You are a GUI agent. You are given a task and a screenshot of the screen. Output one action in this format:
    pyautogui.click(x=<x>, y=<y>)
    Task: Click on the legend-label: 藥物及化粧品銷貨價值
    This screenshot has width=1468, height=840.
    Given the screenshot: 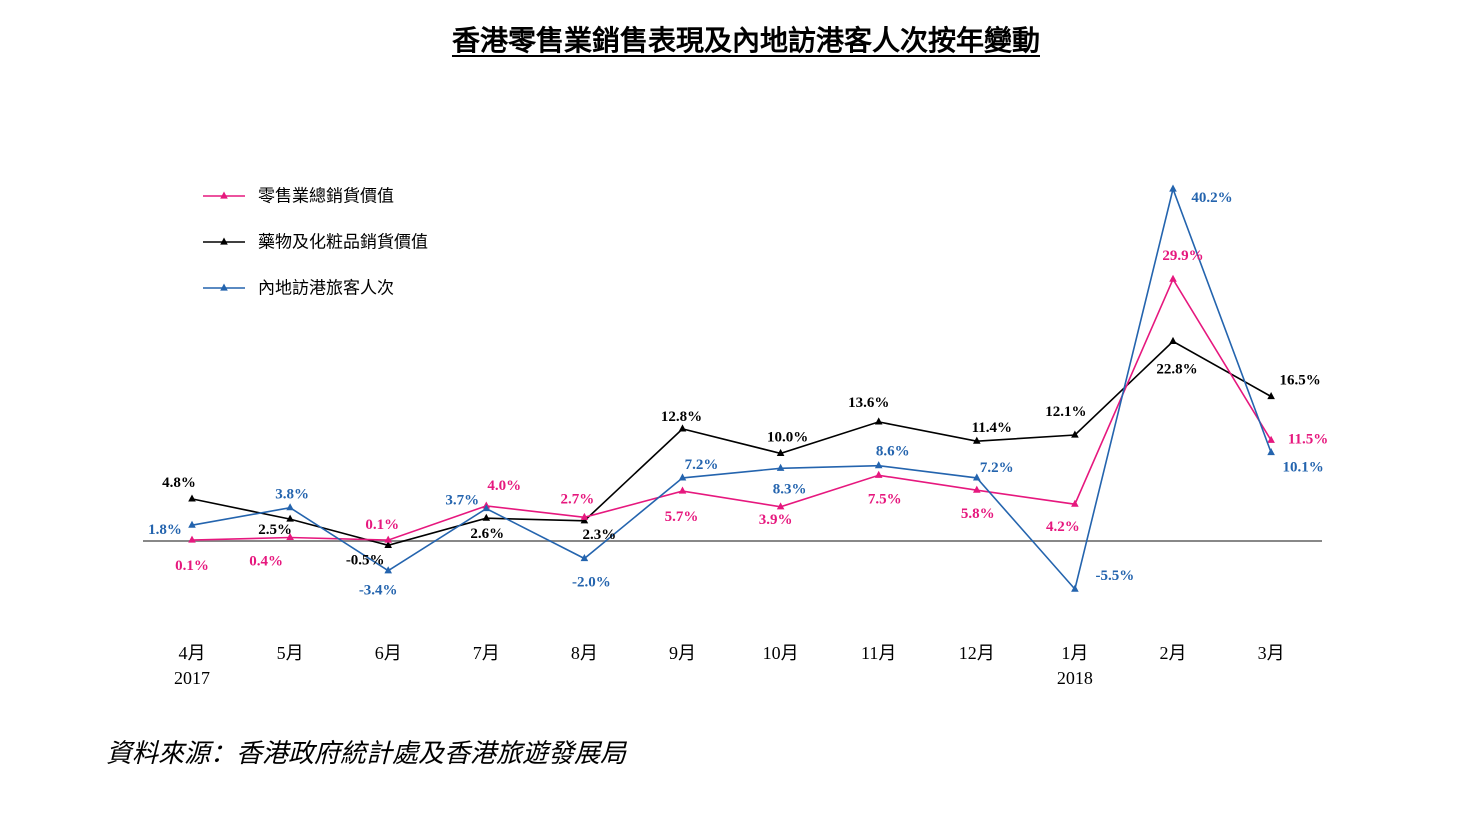 What is the action you would take?
    pyautogui.click(x=343, y=242)
    